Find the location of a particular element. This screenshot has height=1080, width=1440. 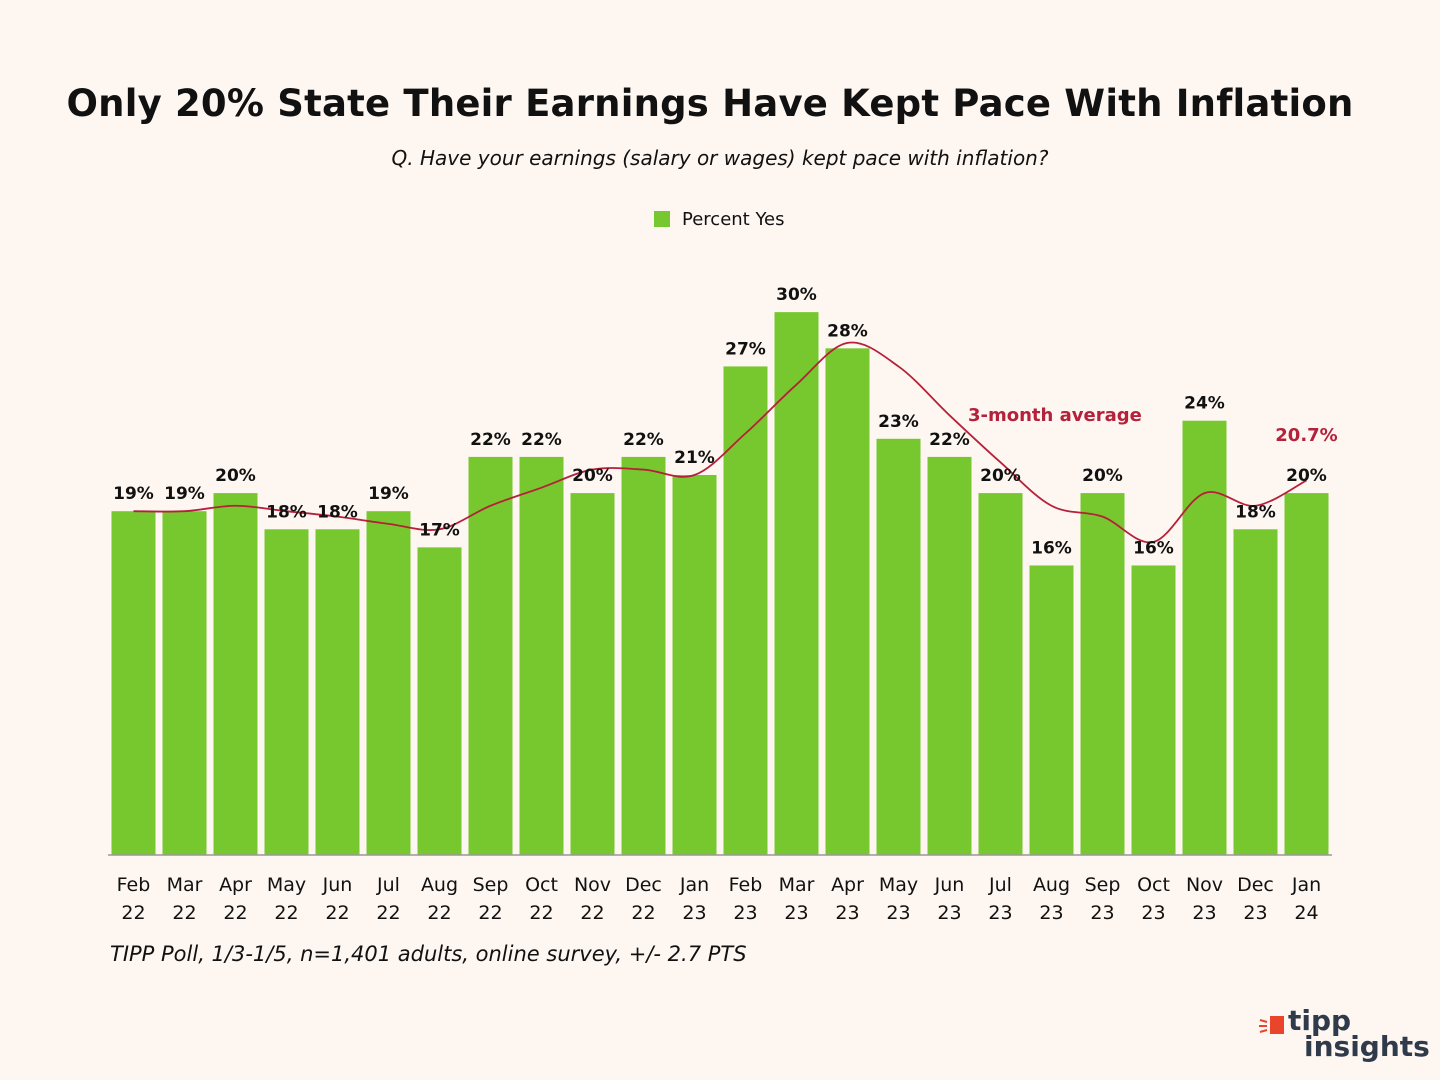

x-tick-month-16: Jun is located at coordinates (949, 885).